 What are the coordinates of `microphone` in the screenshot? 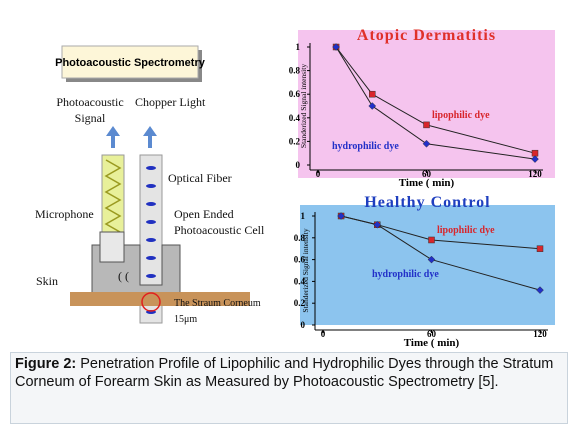 It's located at (112, 247).